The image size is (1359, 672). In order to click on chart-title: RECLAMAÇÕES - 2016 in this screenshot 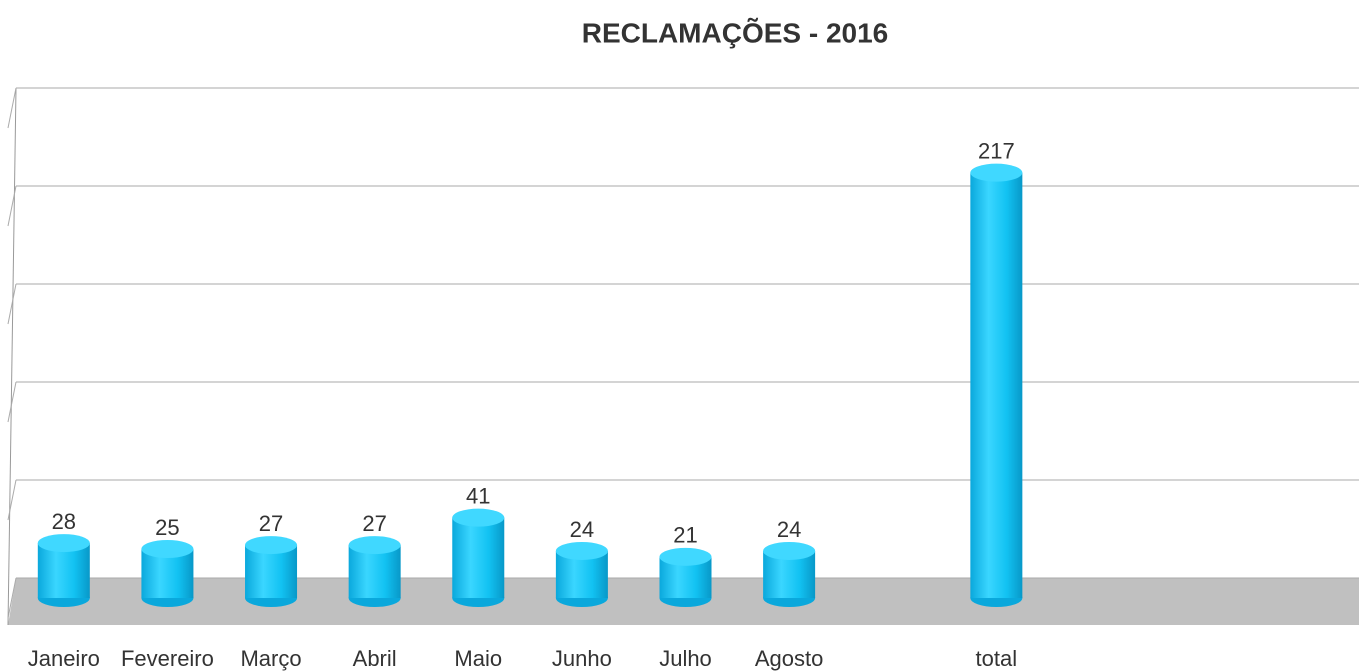, I will do `click(735, 32)`.